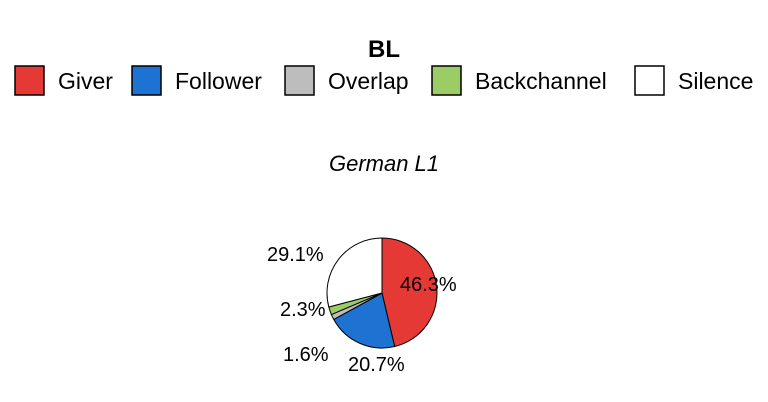 Image resolution: width=768 pixels, height=402 pixels. I want to click on pie-slice-giver, so click(409, 292).